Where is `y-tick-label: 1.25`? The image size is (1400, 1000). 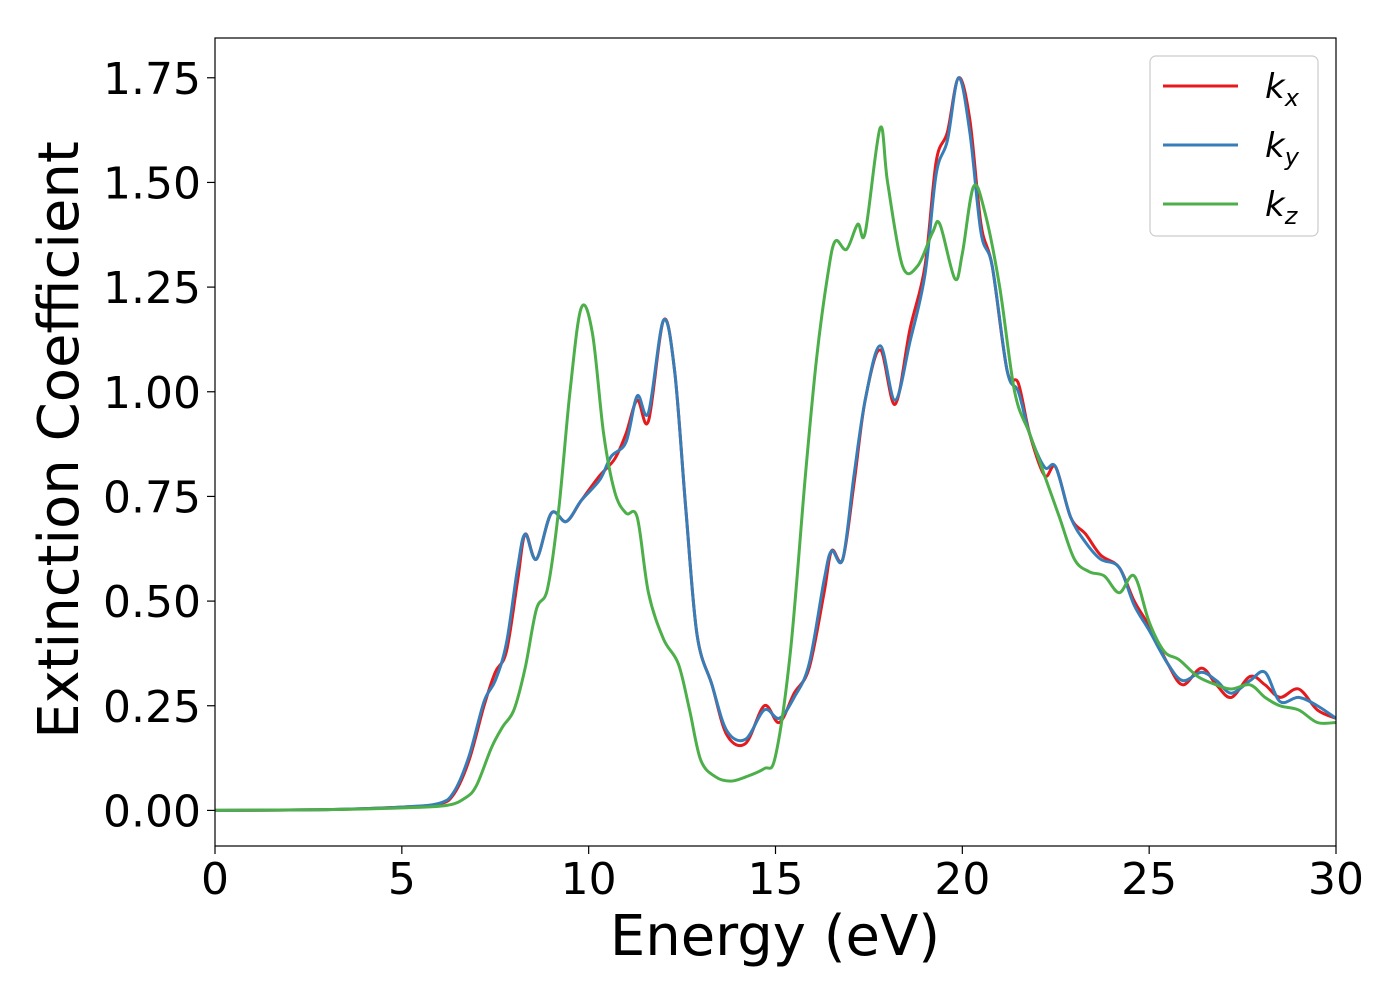
y-tick-label: 1.25 is located at coordinates (152, 288).